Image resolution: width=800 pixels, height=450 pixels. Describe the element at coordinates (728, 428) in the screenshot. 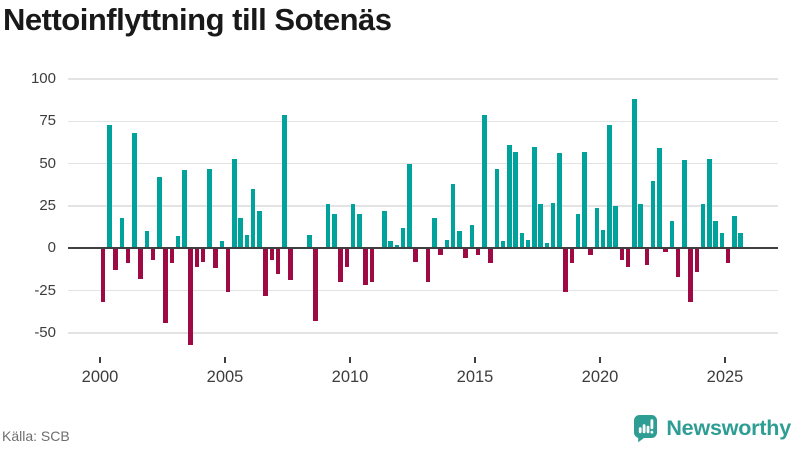

I see `newsworthy-wordmark: Newsworthy` at that location.